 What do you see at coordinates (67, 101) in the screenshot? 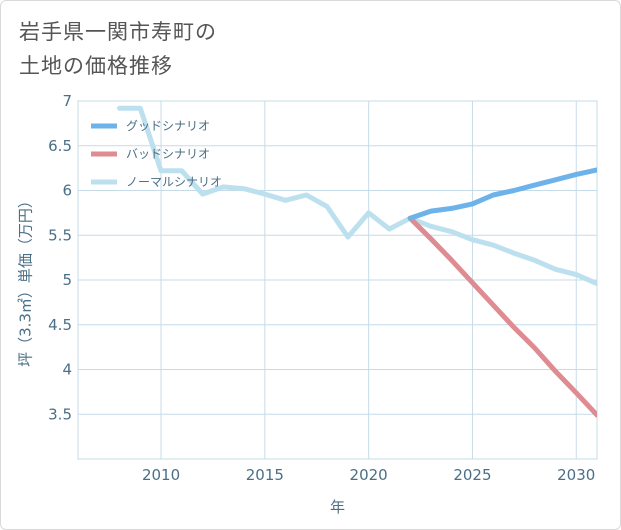
I see `y-tick-label-7: 7` at bounding box center [67, 101].